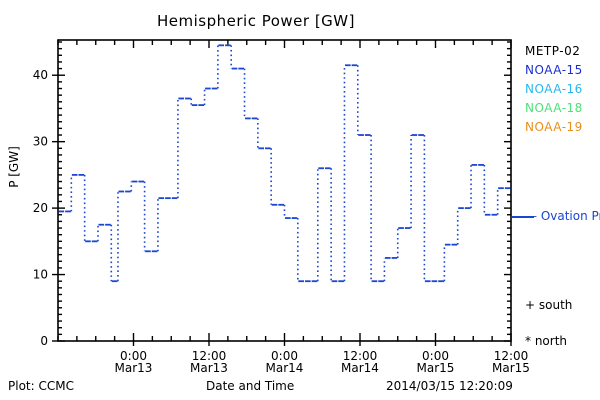  Describe the element at coordinates (556, 216) in the screenshot. I see `legend-ovation-line1: — Ovation` at that location.